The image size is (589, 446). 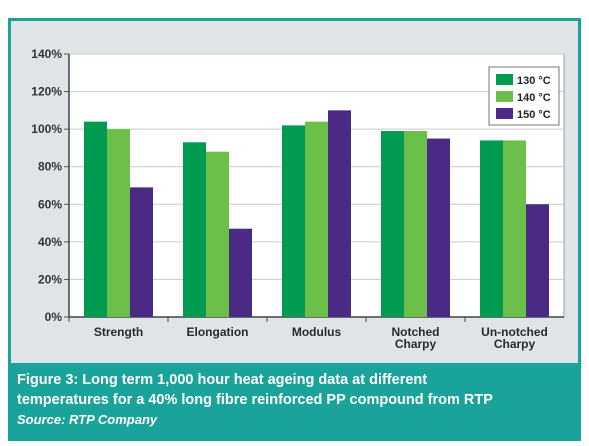 I want to click on legend-label: 140 °C, so click(x=534, y=98).